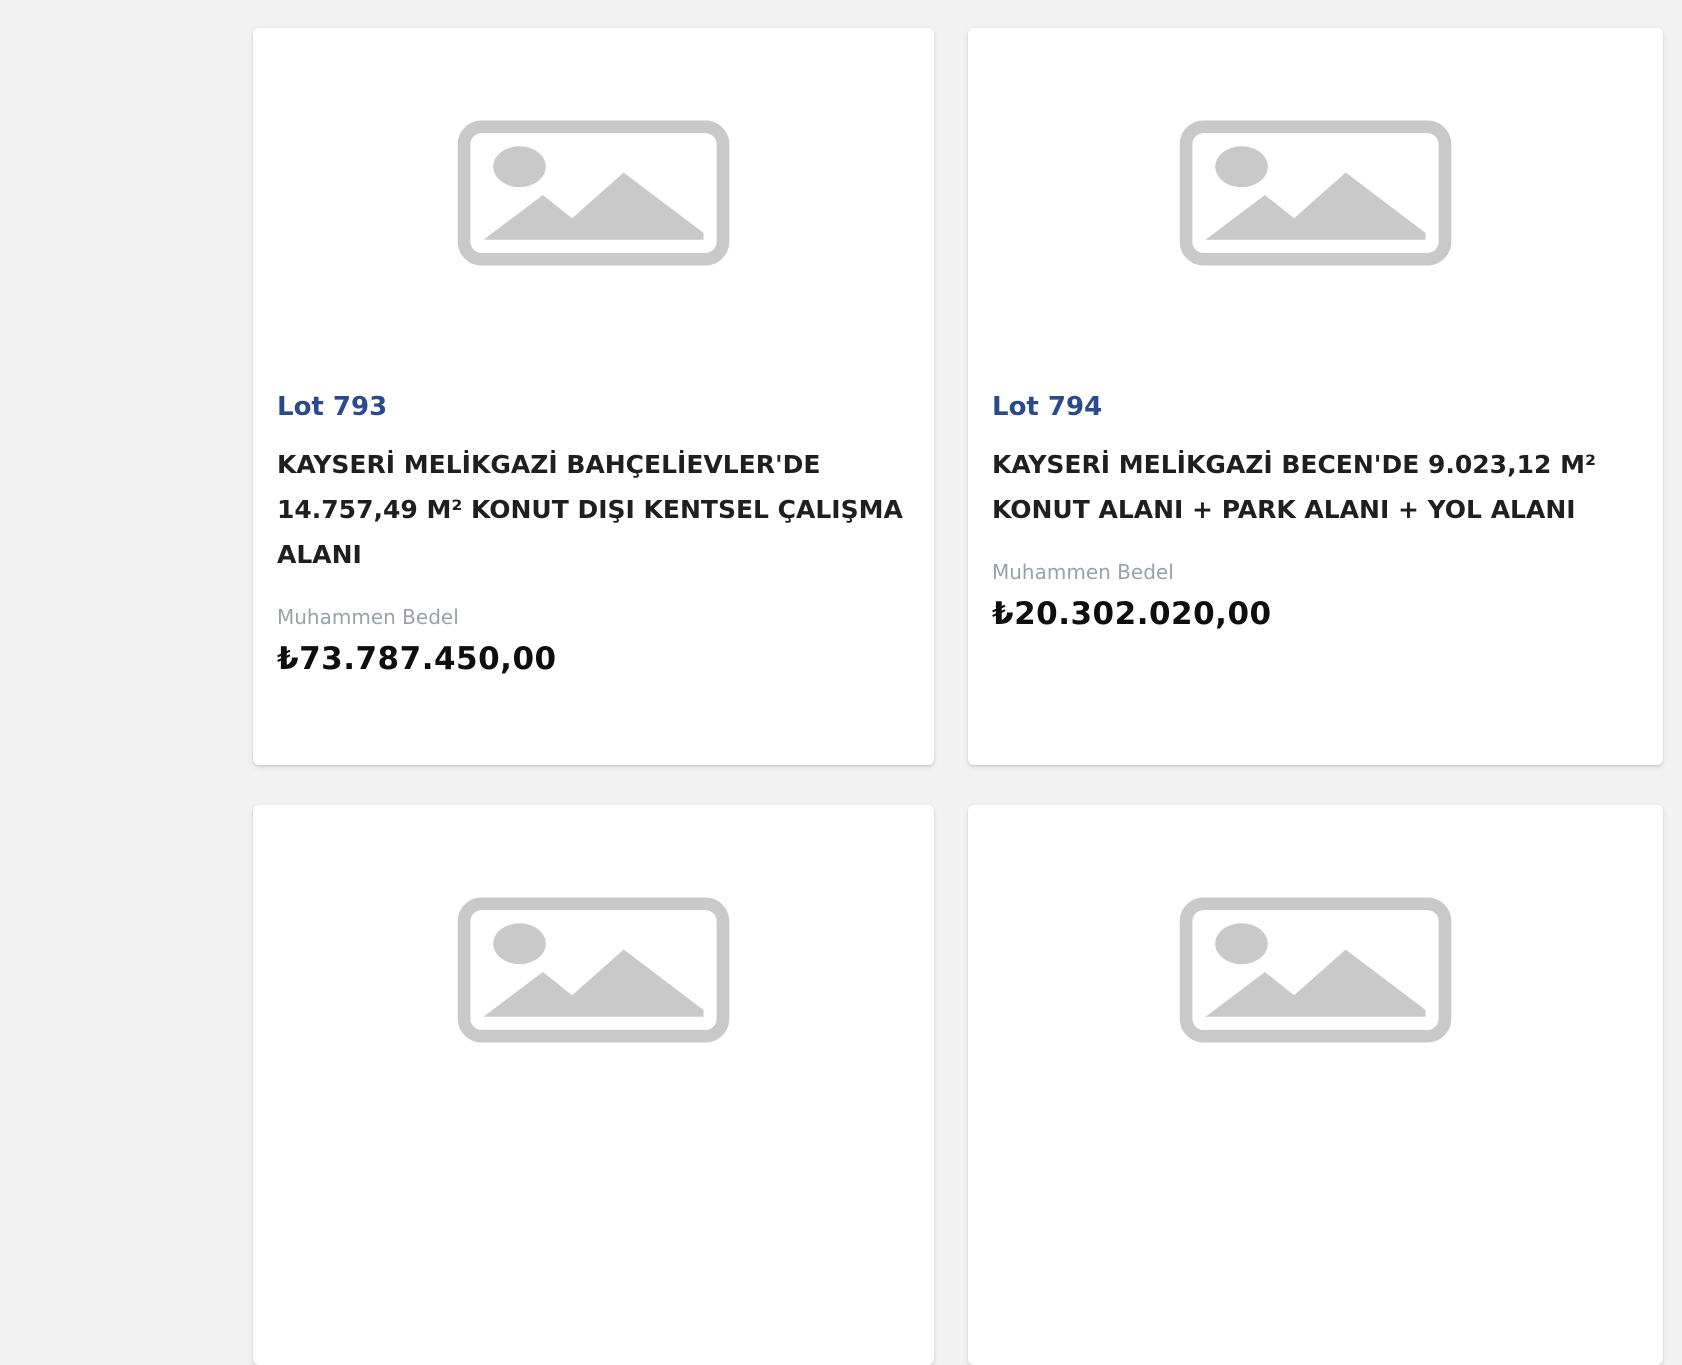 The height and width of the screenshot is (1365, 1682). Describe the element at coordinates (417, 659) in the screenshot. I see `appraised-value: ₺73.787.450,00` at that location.